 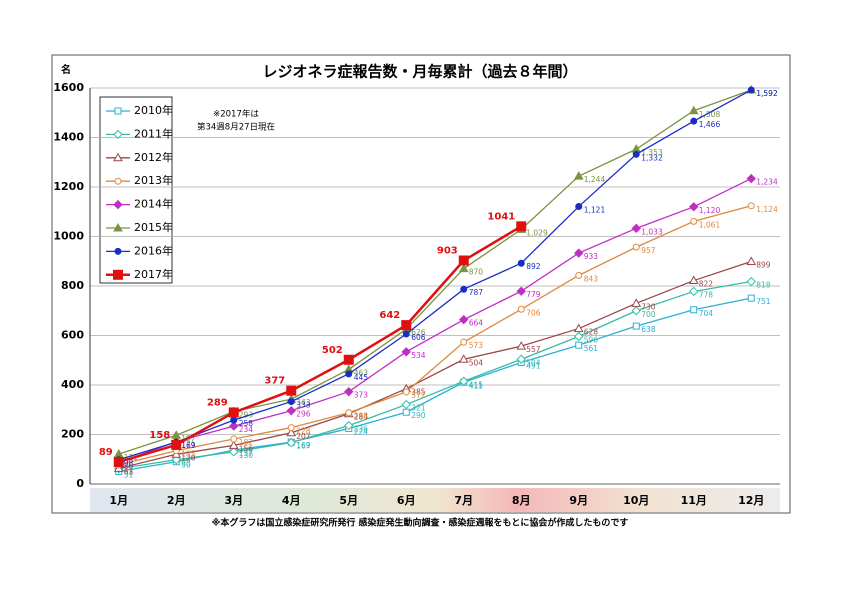 What do you see at coordinates (361, 372) in the screenshot?
I see `data-label: 463` at bounding box center [361, 372].